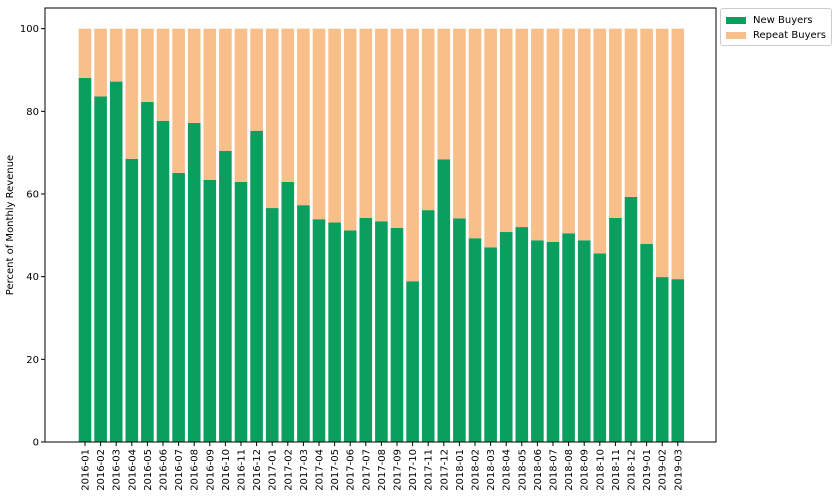 The height and width of the screenshot is (502, 837). I want to click on x-tick-label: 2019-03, so click(678, 470).